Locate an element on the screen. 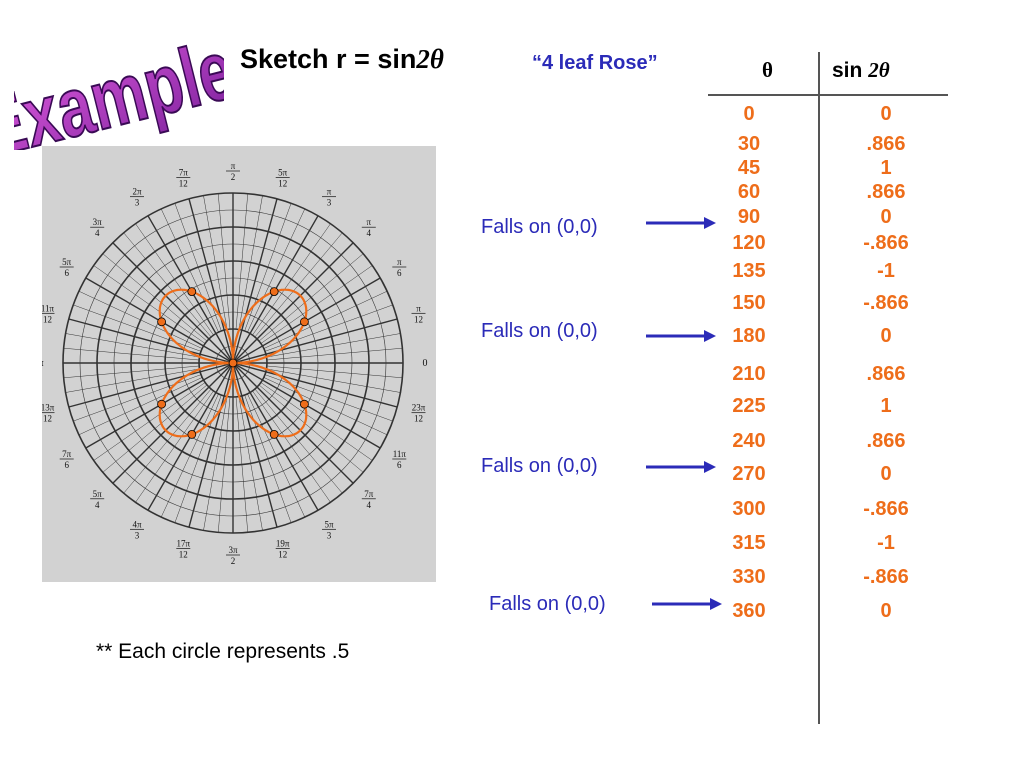 The image size is (1024, 768). polar-angle-label: 4π3 is located at coordinates (137, 529).